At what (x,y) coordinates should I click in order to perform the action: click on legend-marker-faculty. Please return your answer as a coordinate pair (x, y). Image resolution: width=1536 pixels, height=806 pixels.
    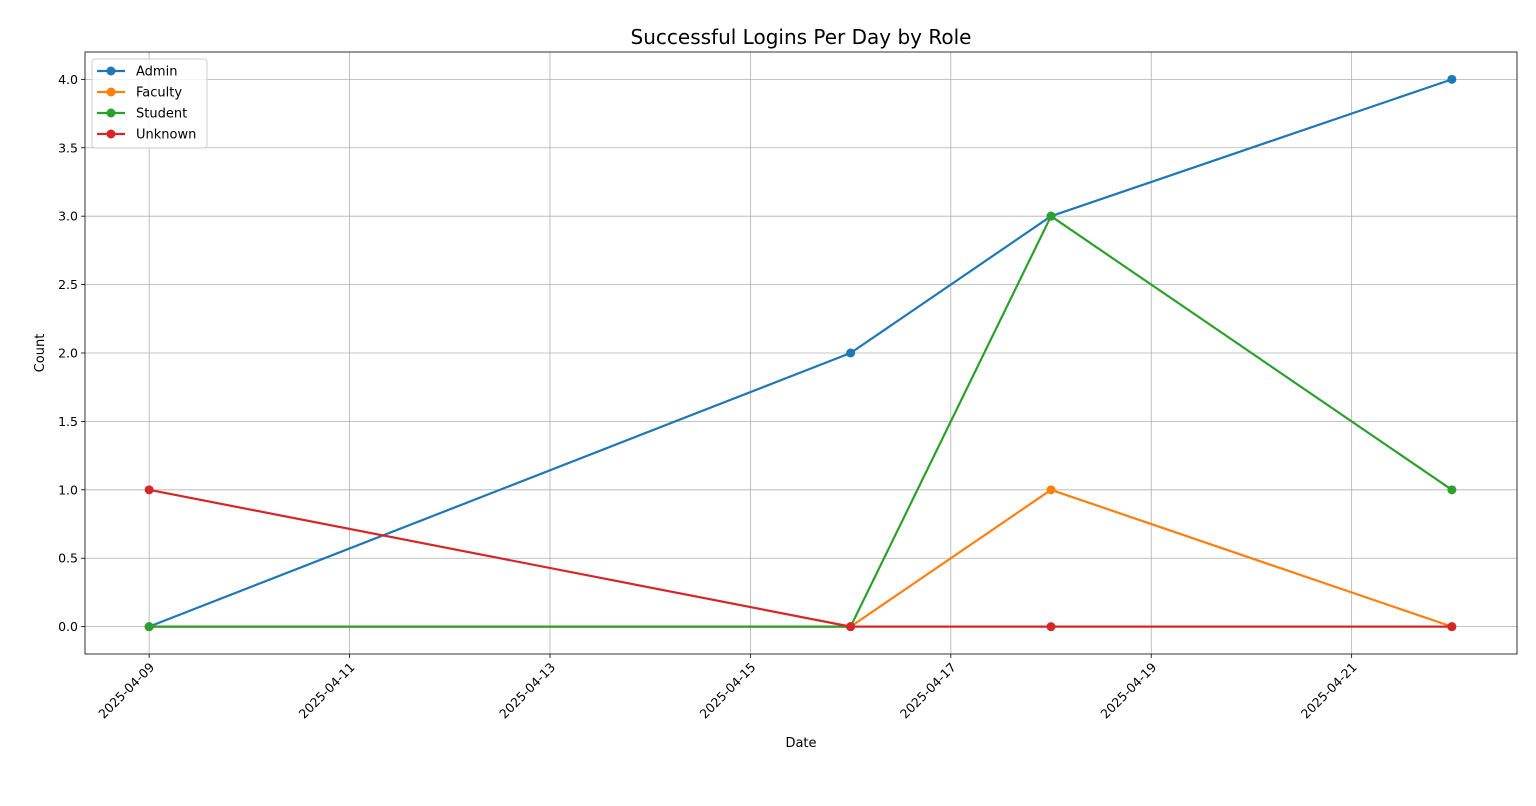
    Looking at the image, I should click on (111, 92).